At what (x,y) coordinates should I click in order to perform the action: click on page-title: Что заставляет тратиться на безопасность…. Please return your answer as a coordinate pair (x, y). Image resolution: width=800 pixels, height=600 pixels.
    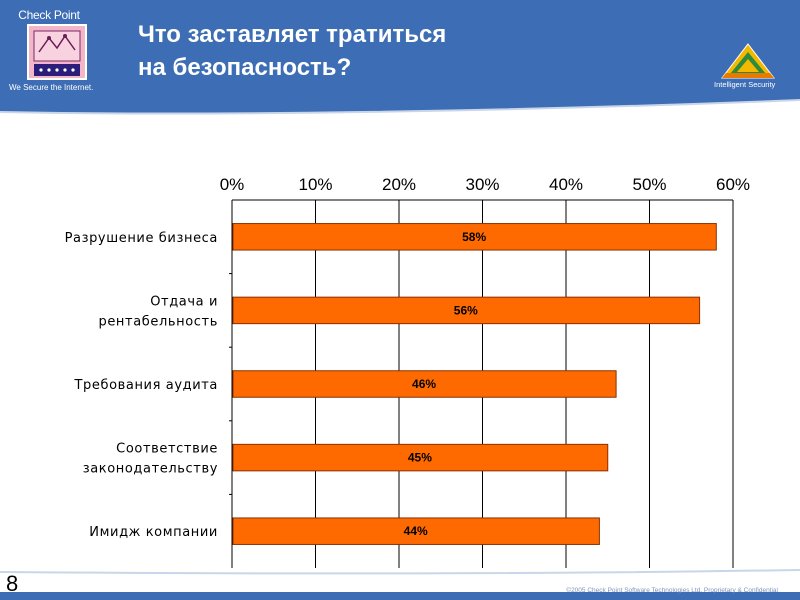
    Looking at the image, I should click on (408, 51).